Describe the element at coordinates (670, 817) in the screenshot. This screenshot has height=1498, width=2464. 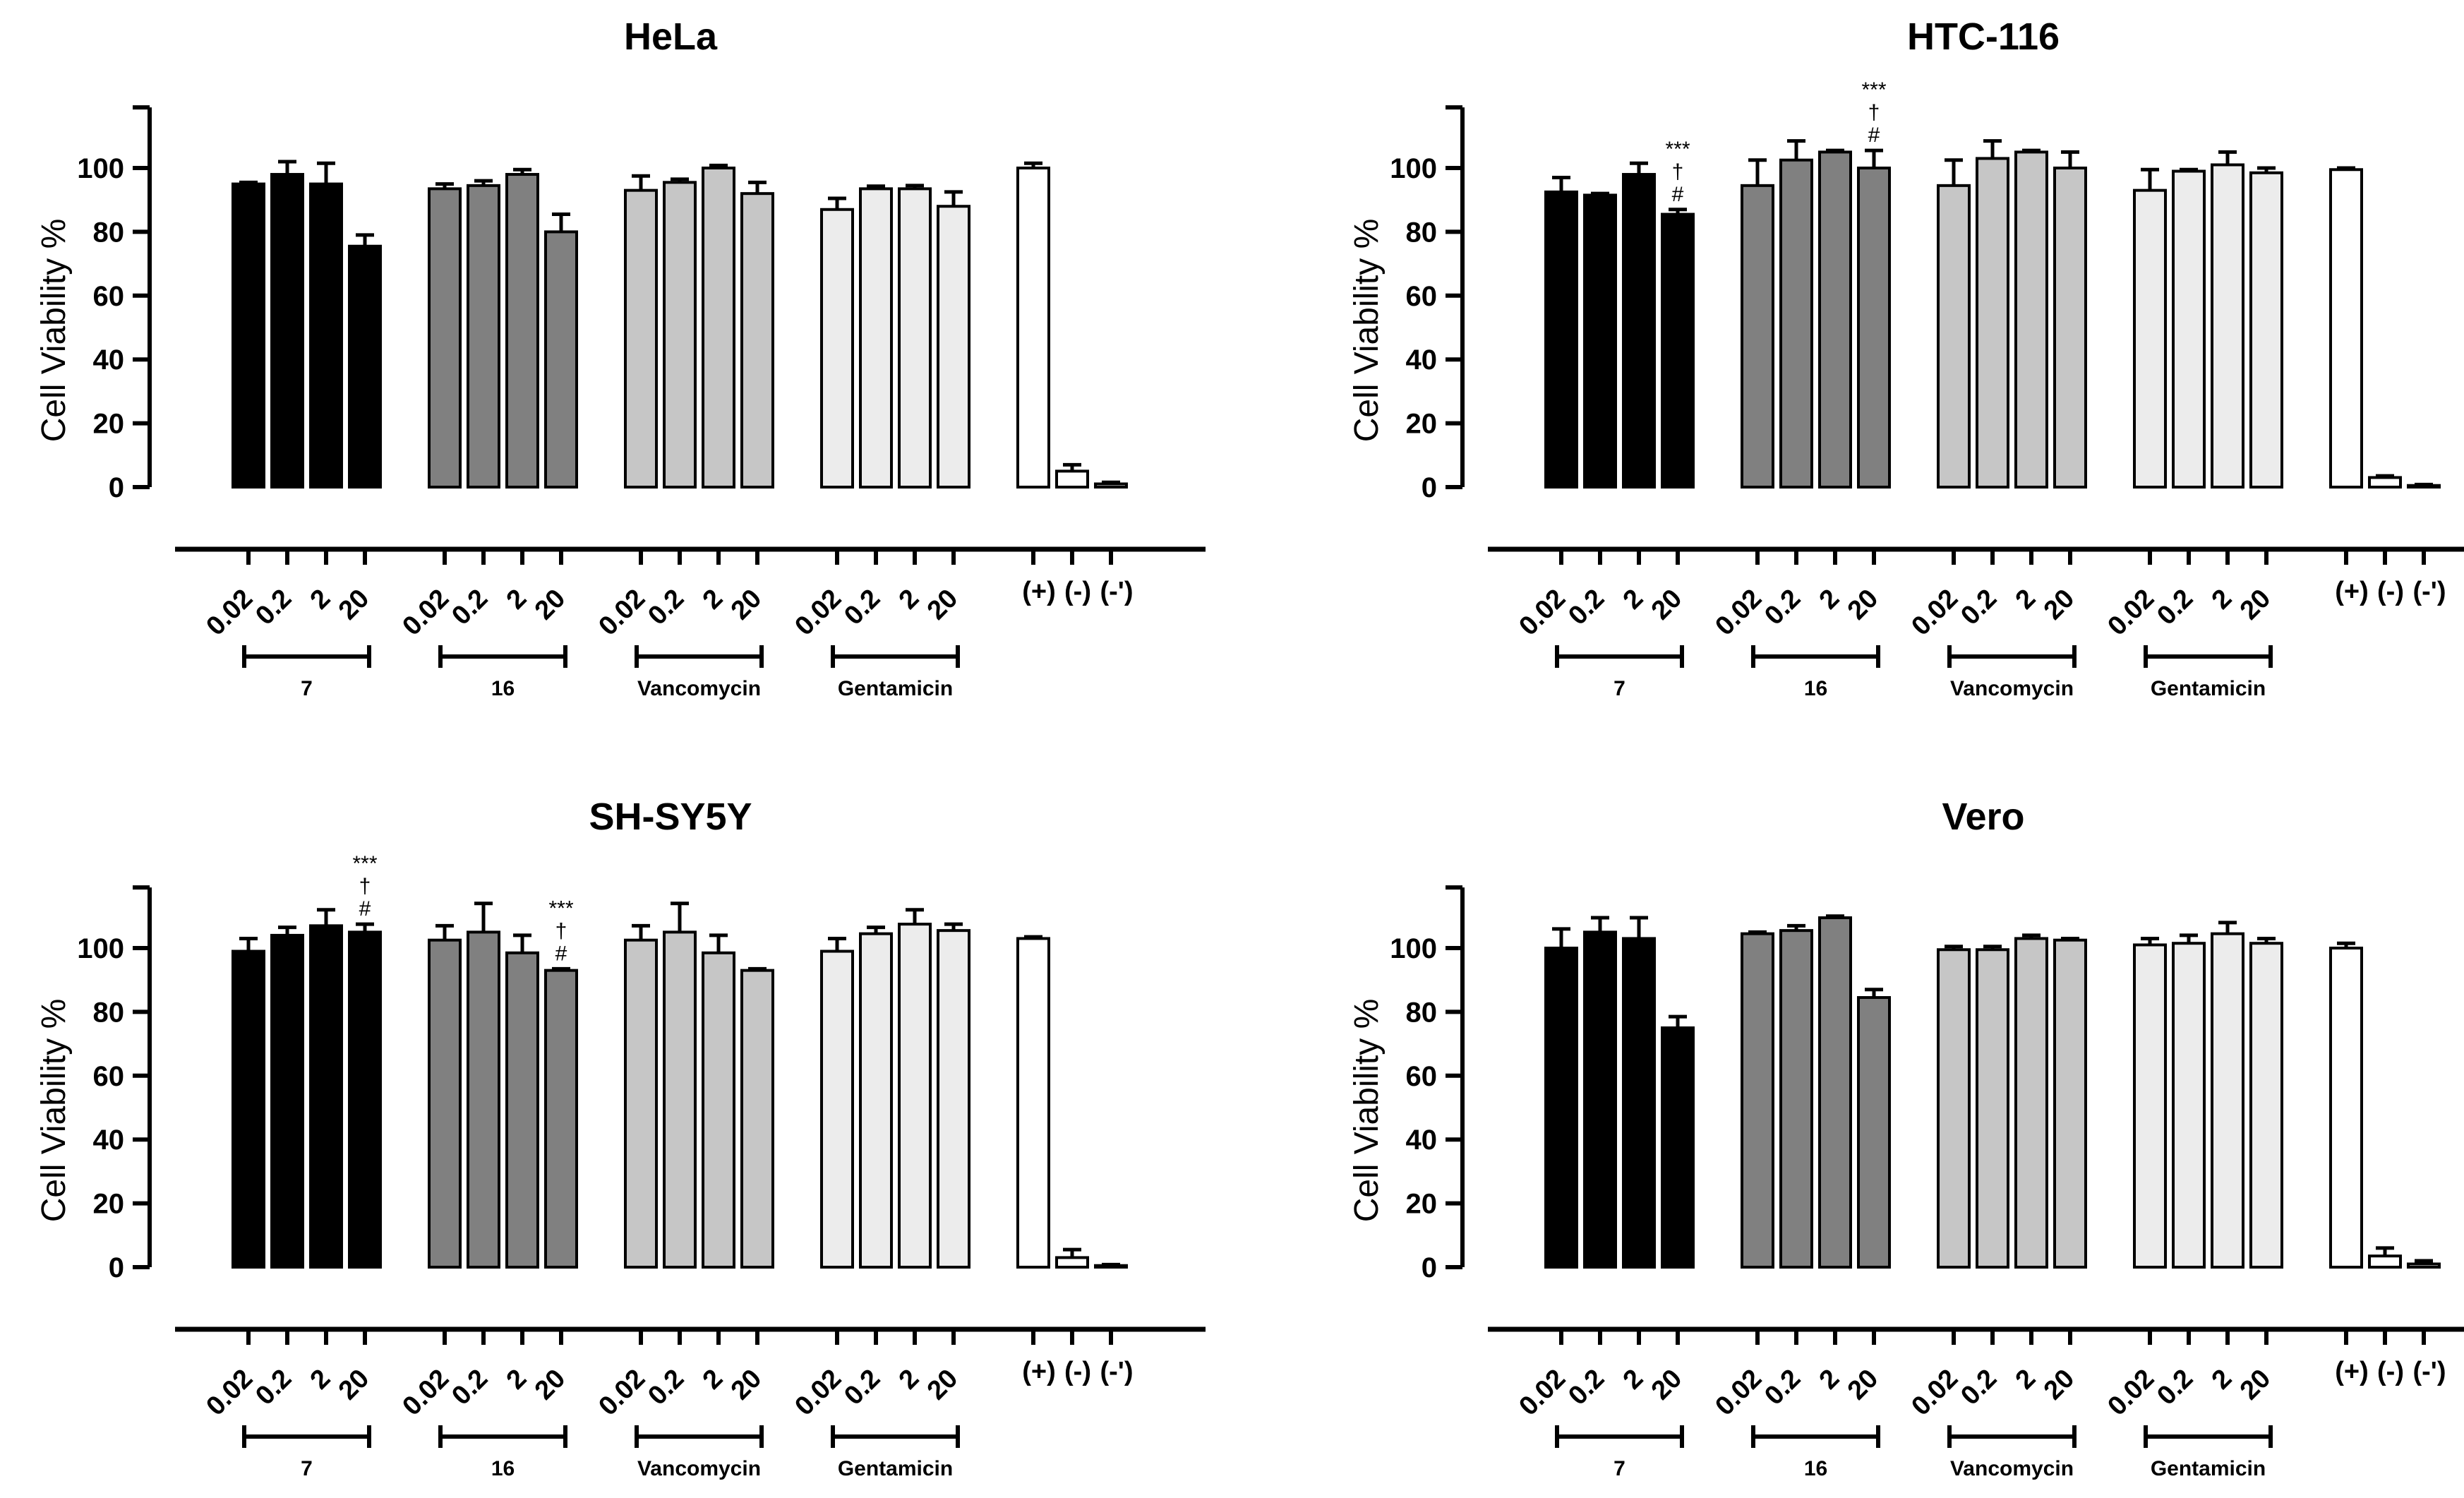
I see `chart-title: SH-SY5Y` at that location.